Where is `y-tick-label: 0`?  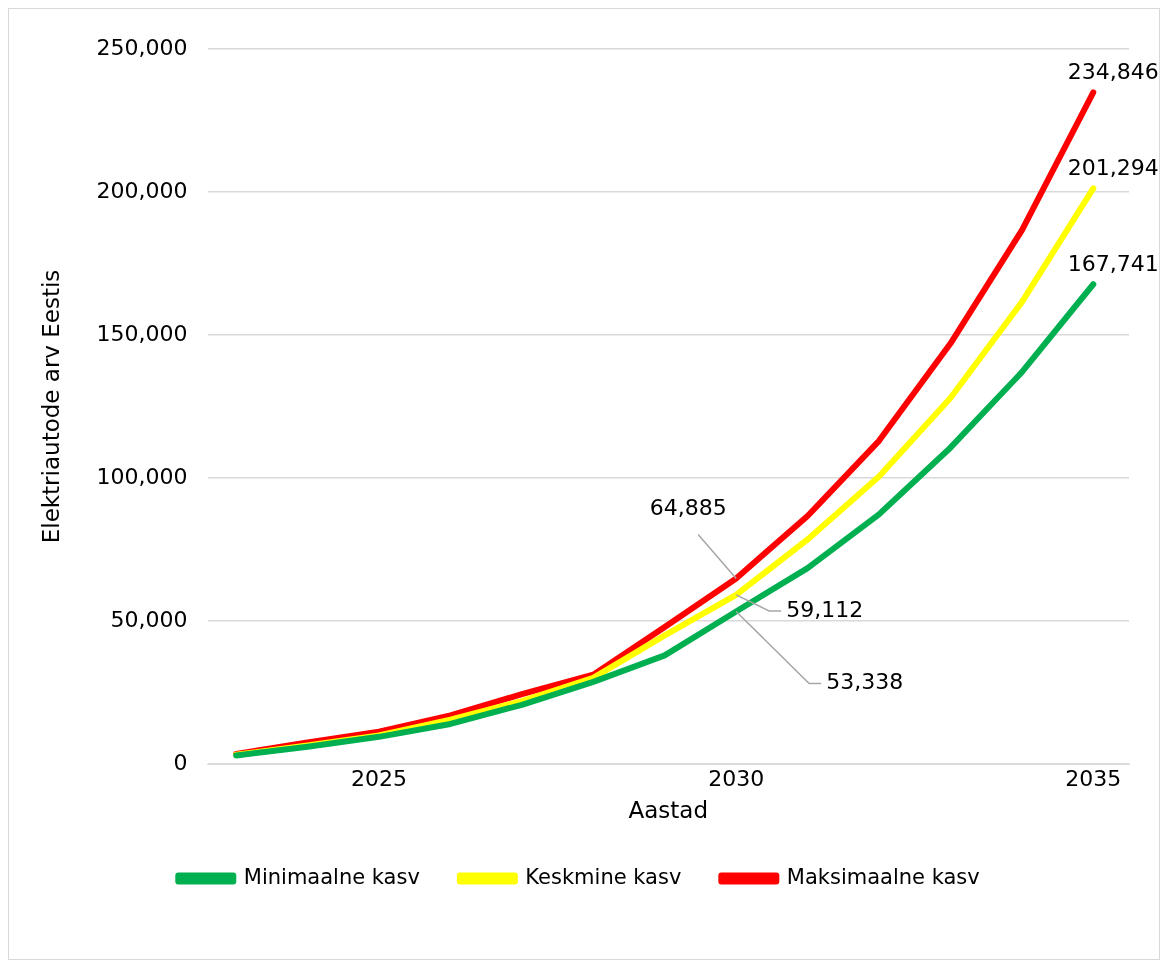 y-tick-label: 0 is located at coordinates (180, 762).